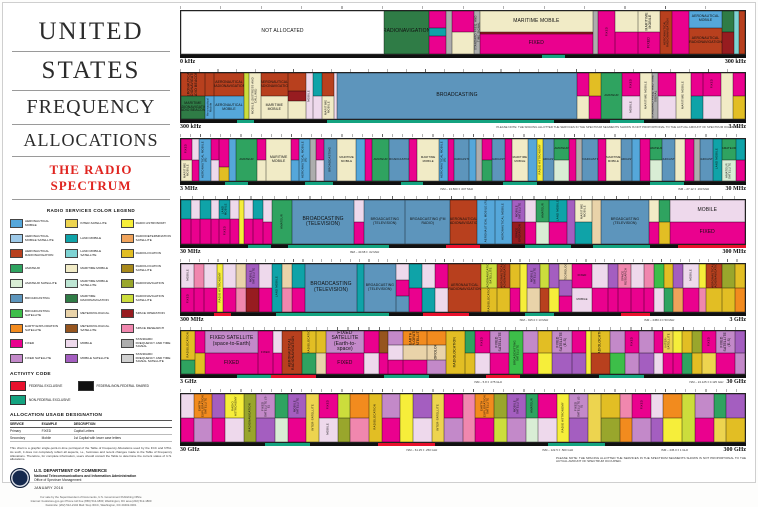  Describe the element at coordinates (191, 127) in the screenshot. I see `band-start-frequency: 300 kHz` at that location.